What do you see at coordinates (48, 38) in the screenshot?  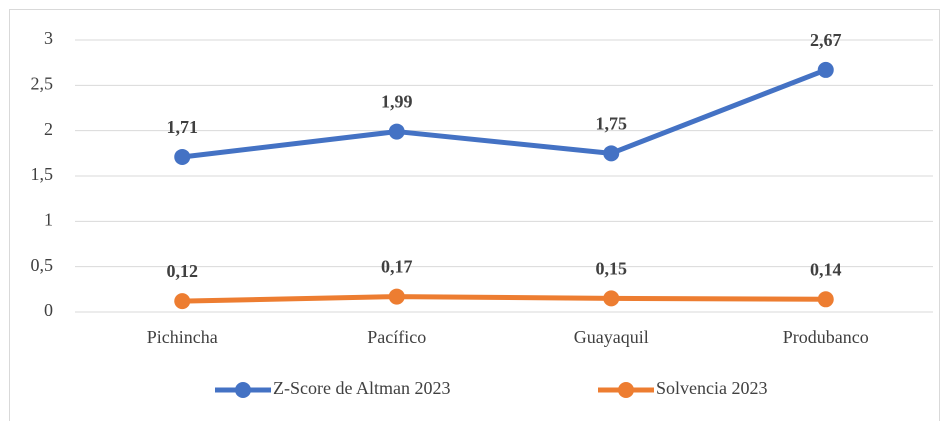 I see `y-tick-label: 3` at bounding box center [48, 38].